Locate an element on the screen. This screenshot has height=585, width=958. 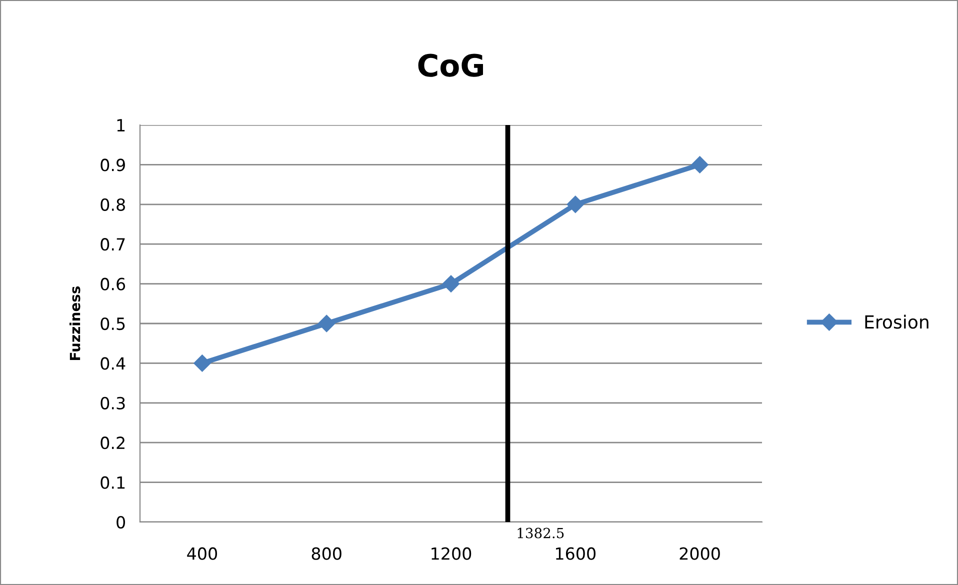
y-tick-label: 0.2 is located at coordinates (112, 443).